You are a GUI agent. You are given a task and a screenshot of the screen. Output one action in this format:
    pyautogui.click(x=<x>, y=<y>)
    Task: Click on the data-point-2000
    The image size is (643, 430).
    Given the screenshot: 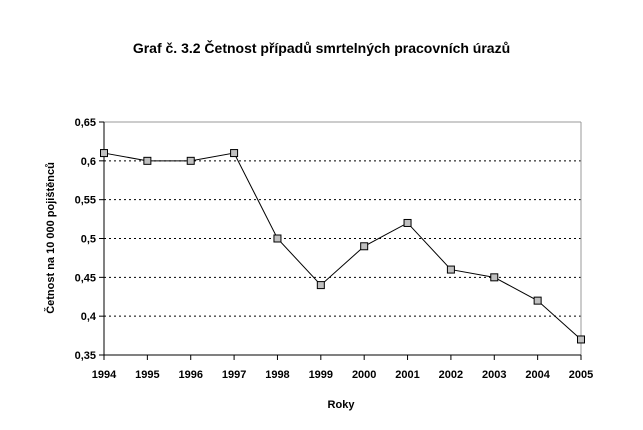 What is the action you would take?
    pyautogui.click(x=364, y=246)
    